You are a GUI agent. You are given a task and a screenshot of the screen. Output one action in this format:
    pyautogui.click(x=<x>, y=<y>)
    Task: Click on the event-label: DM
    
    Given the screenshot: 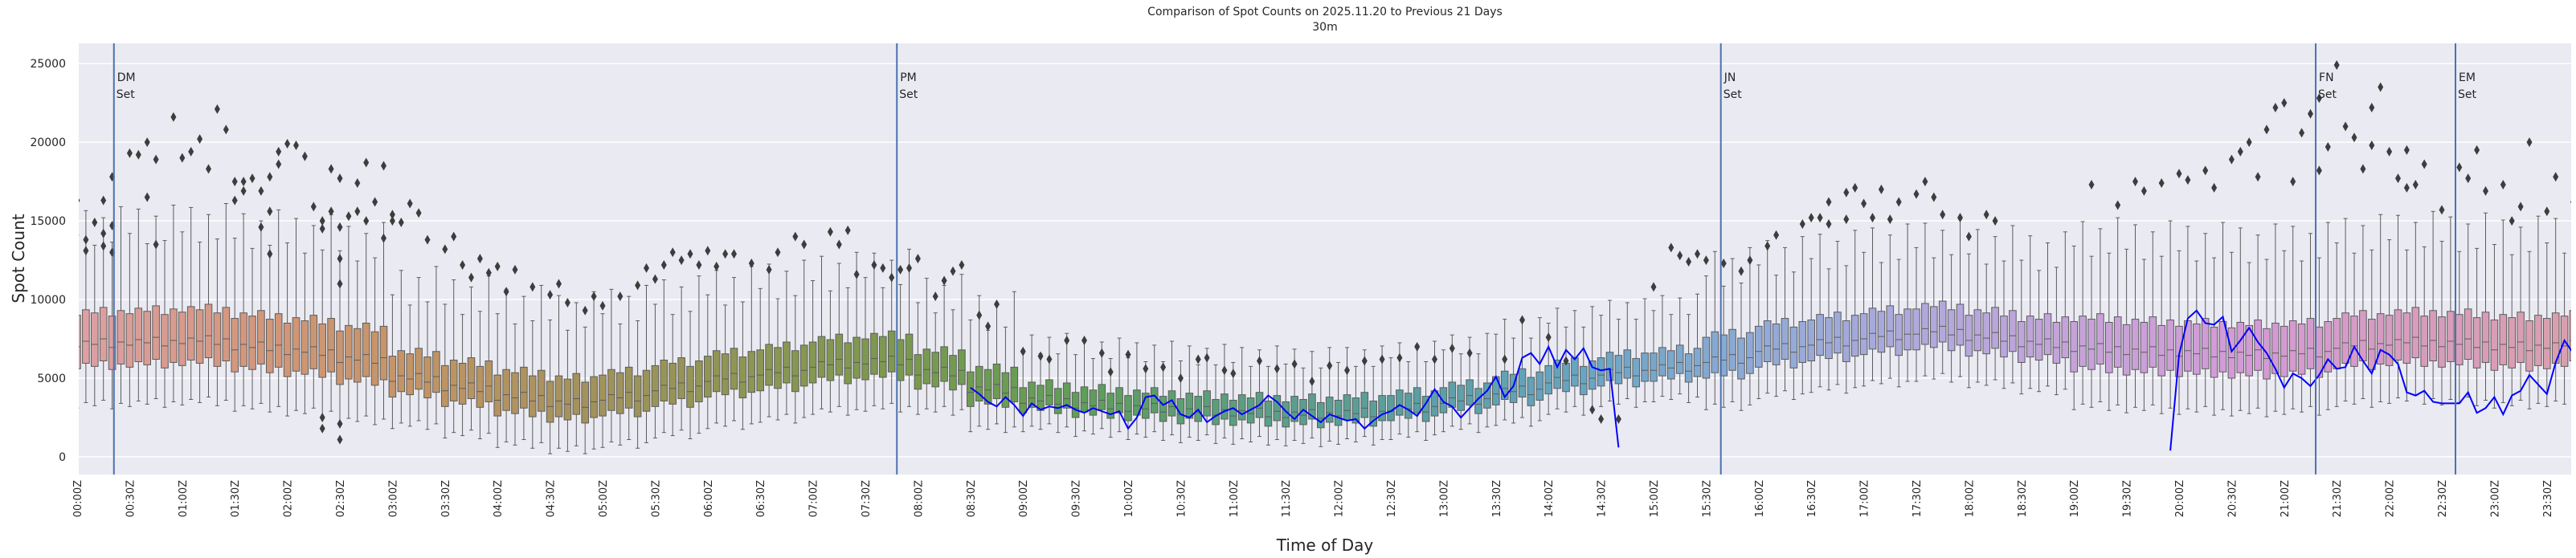 What is the action you would take?
    pyautogui.click(x=126, y=77)
    